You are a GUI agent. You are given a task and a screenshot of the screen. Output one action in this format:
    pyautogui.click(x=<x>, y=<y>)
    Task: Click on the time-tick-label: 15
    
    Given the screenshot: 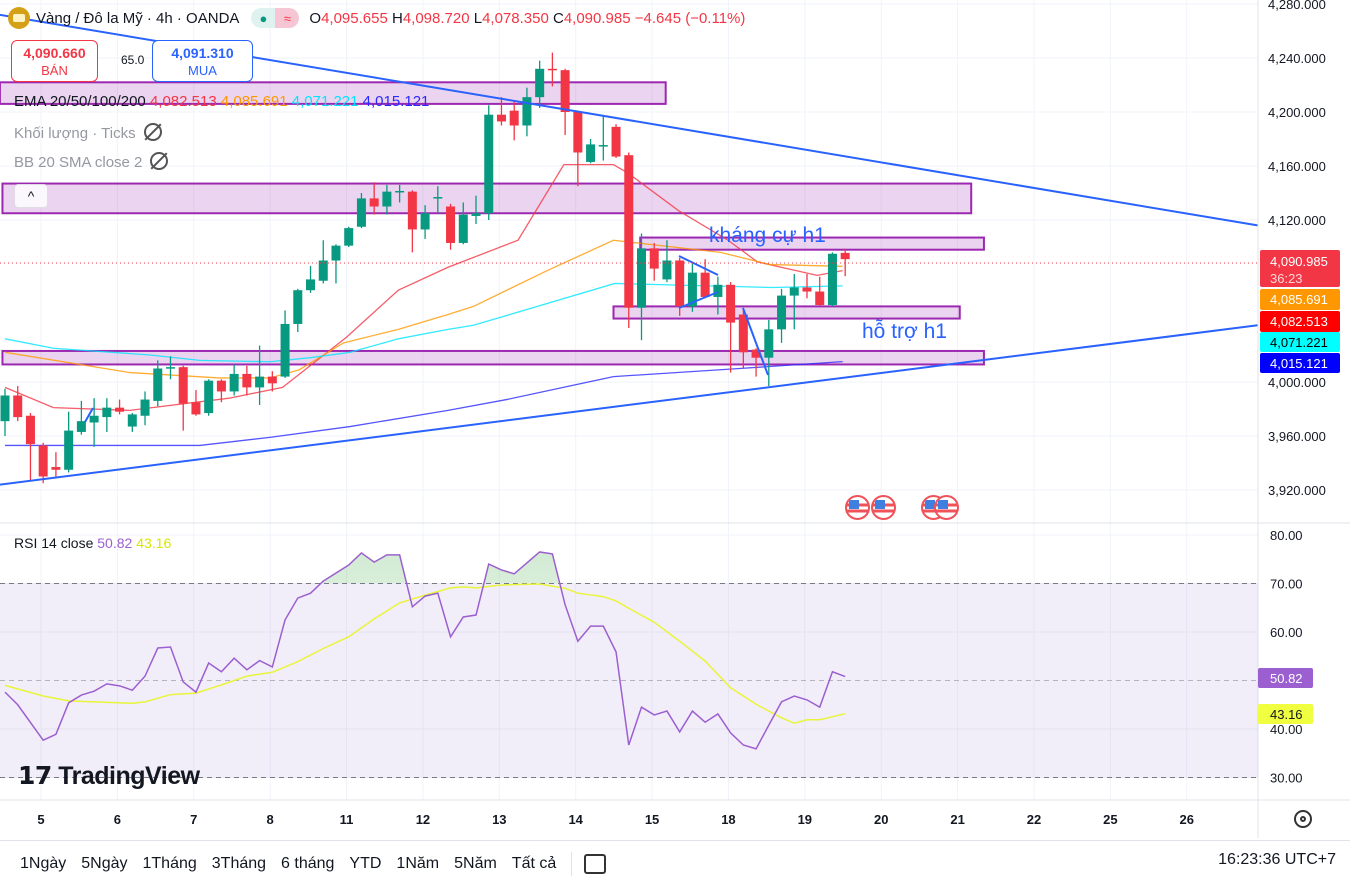 What is the action you would take?
    pyautogui.click(x=652, y=819)
    